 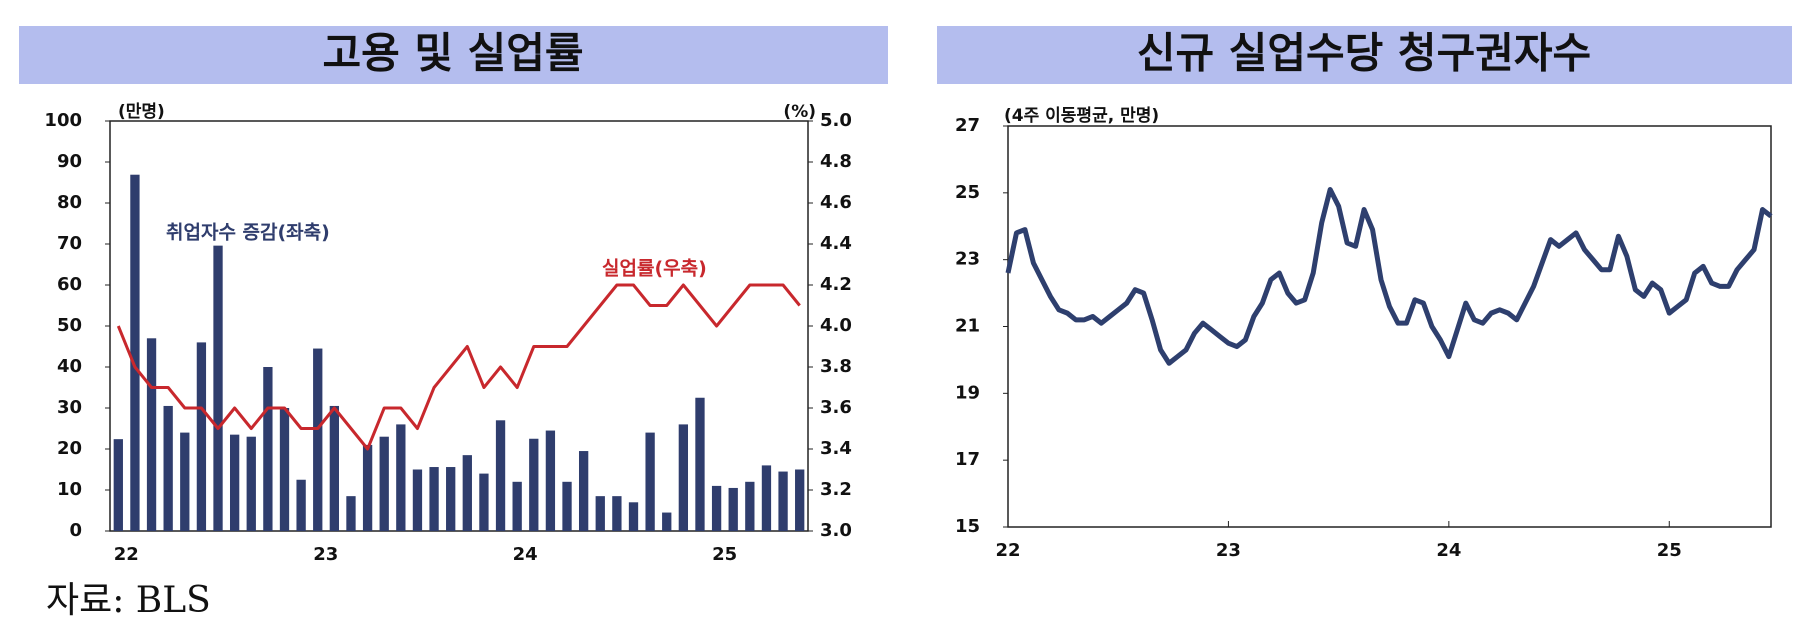 I want to click on y-tick-label: 70, so click(x=69, y=243).